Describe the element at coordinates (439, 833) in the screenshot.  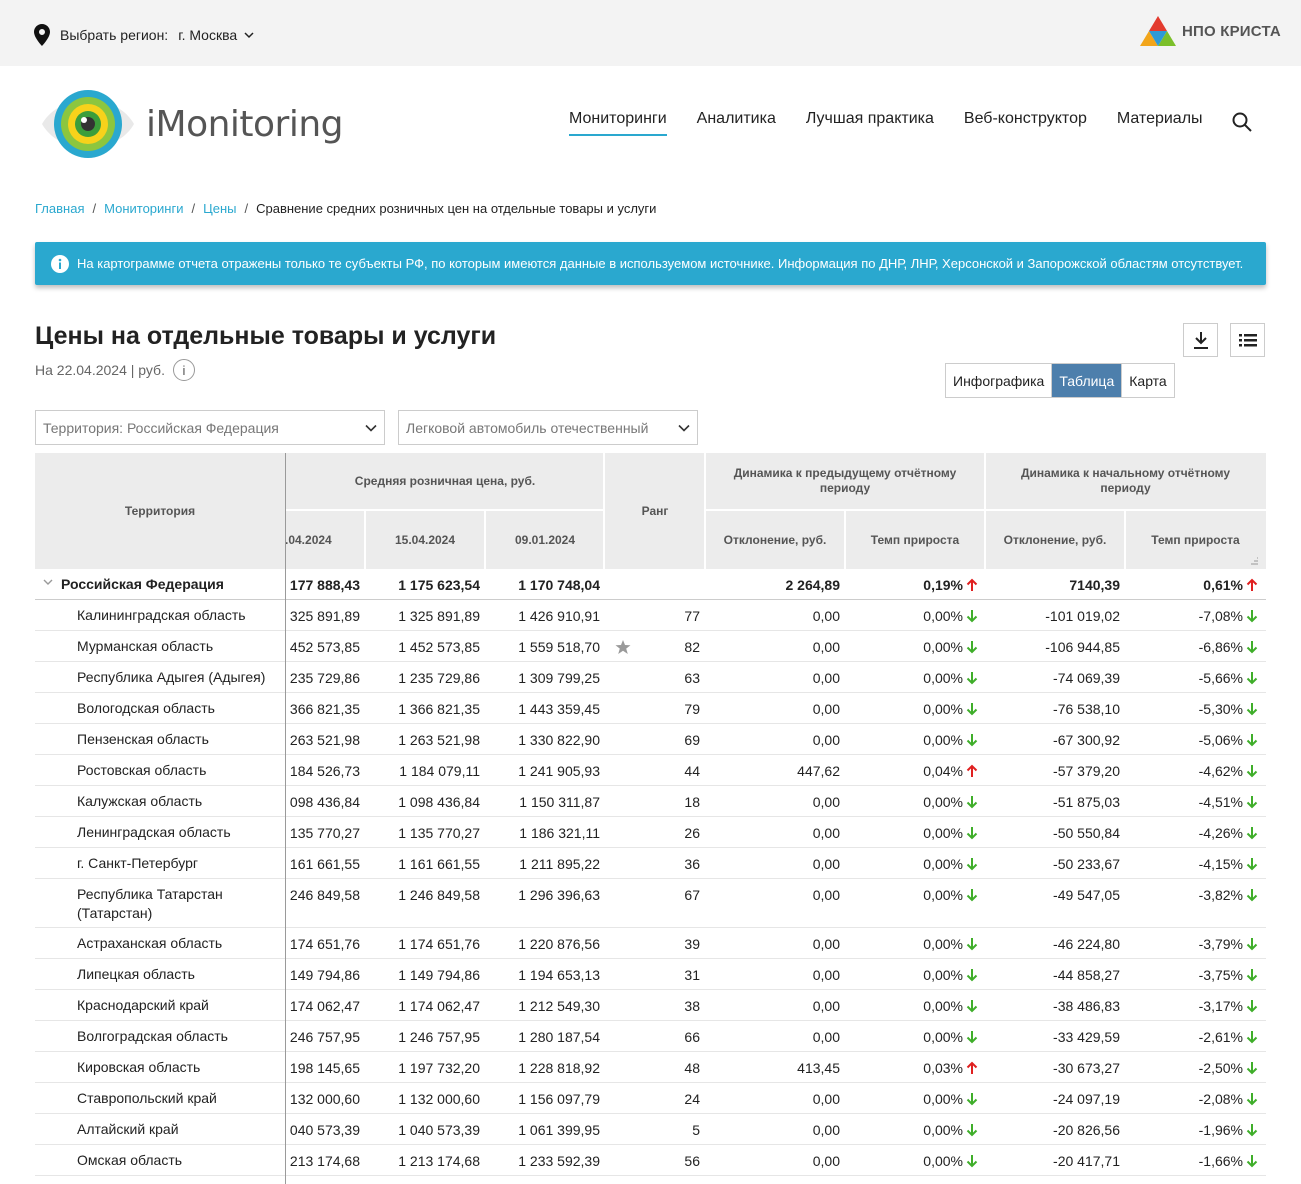
I see `cell-d2: 1 135 770,27` at that location.